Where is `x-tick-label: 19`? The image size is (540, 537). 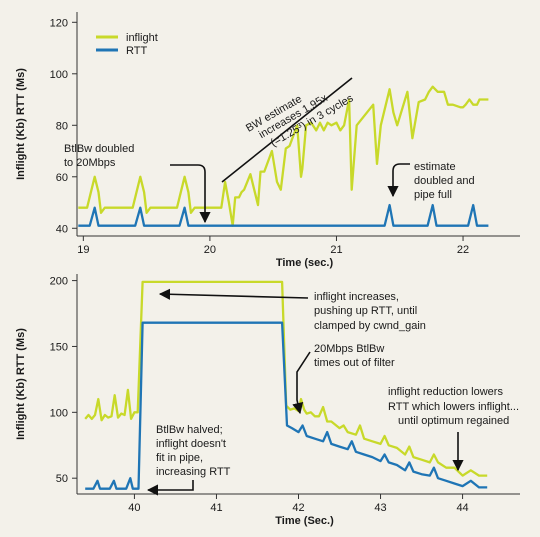 x-tick-label: 19 is located at coordinates (83, 250).